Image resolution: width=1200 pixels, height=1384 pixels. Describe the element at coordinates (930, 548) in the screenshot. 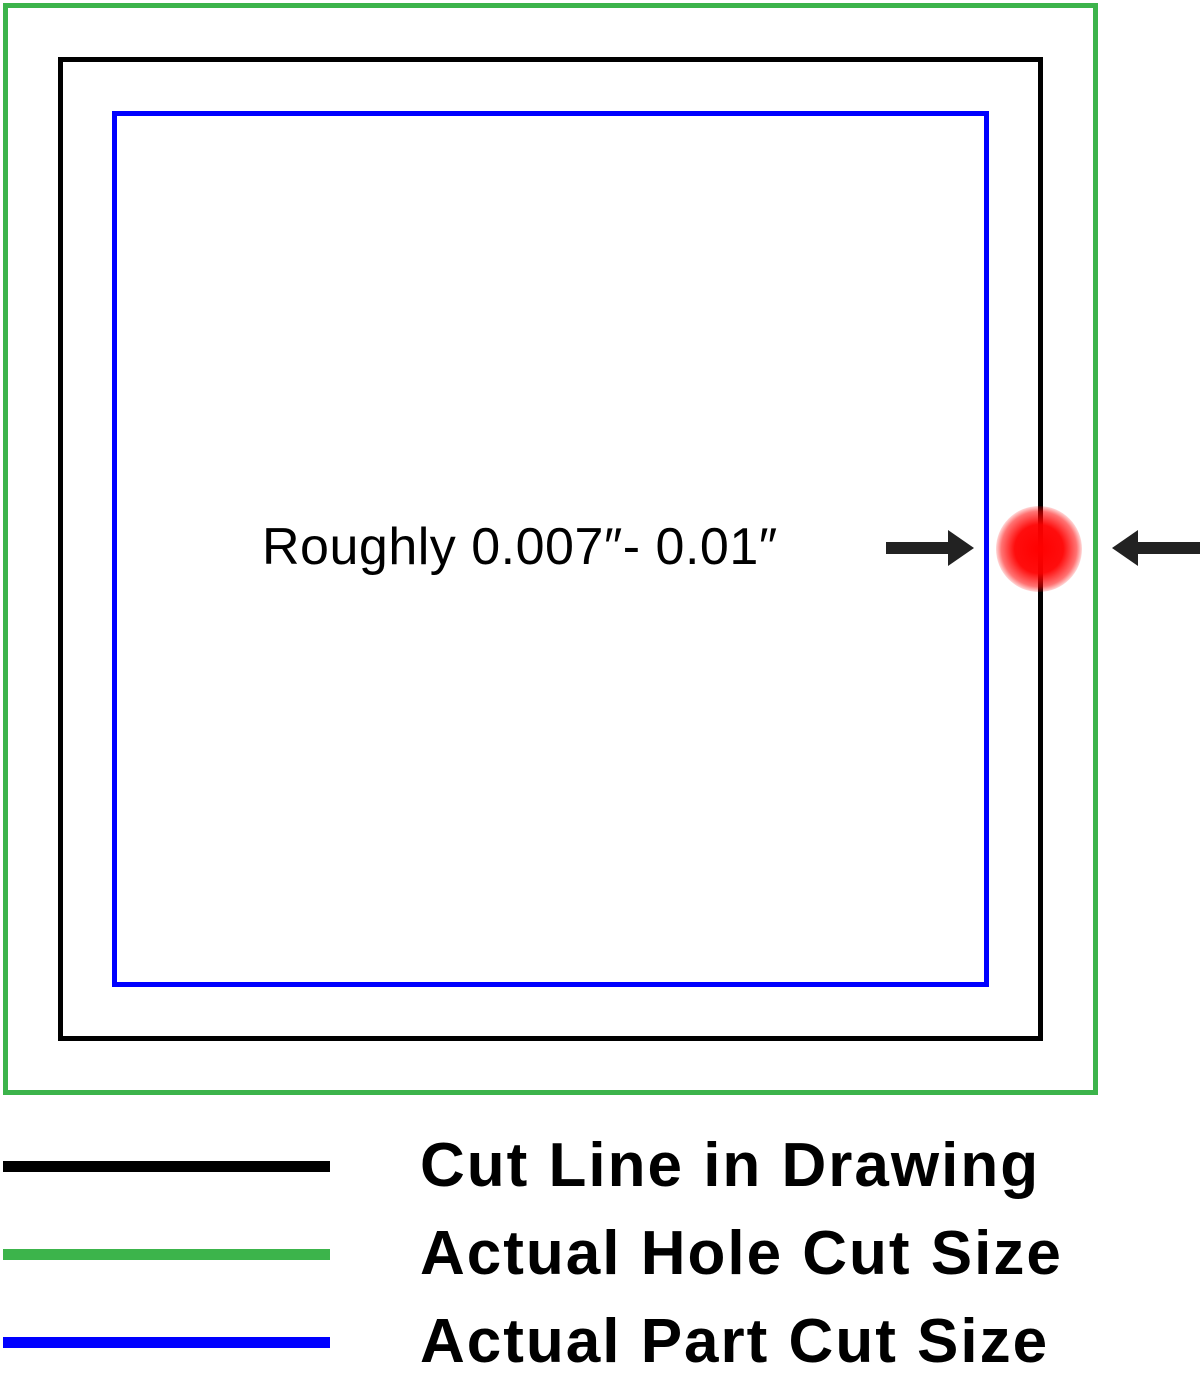

I see `arrow-right-icon` at that location.